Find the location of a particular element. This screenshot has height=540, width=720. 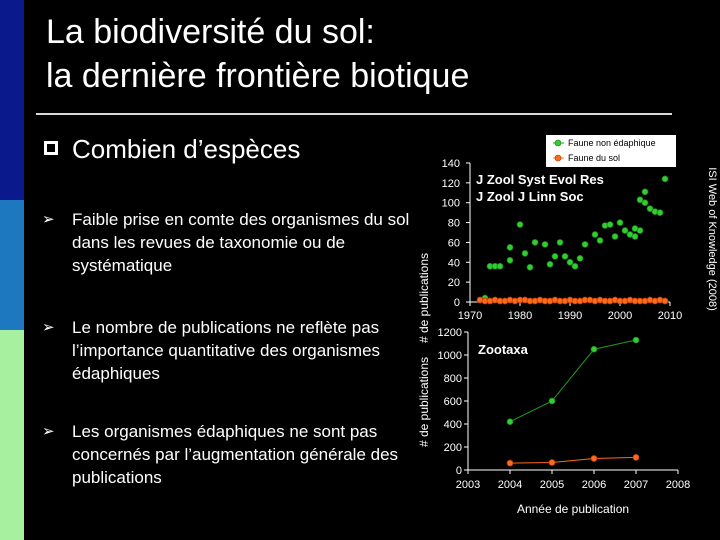

top-y-tick-label: 140 is located at coordinates (451, 164).